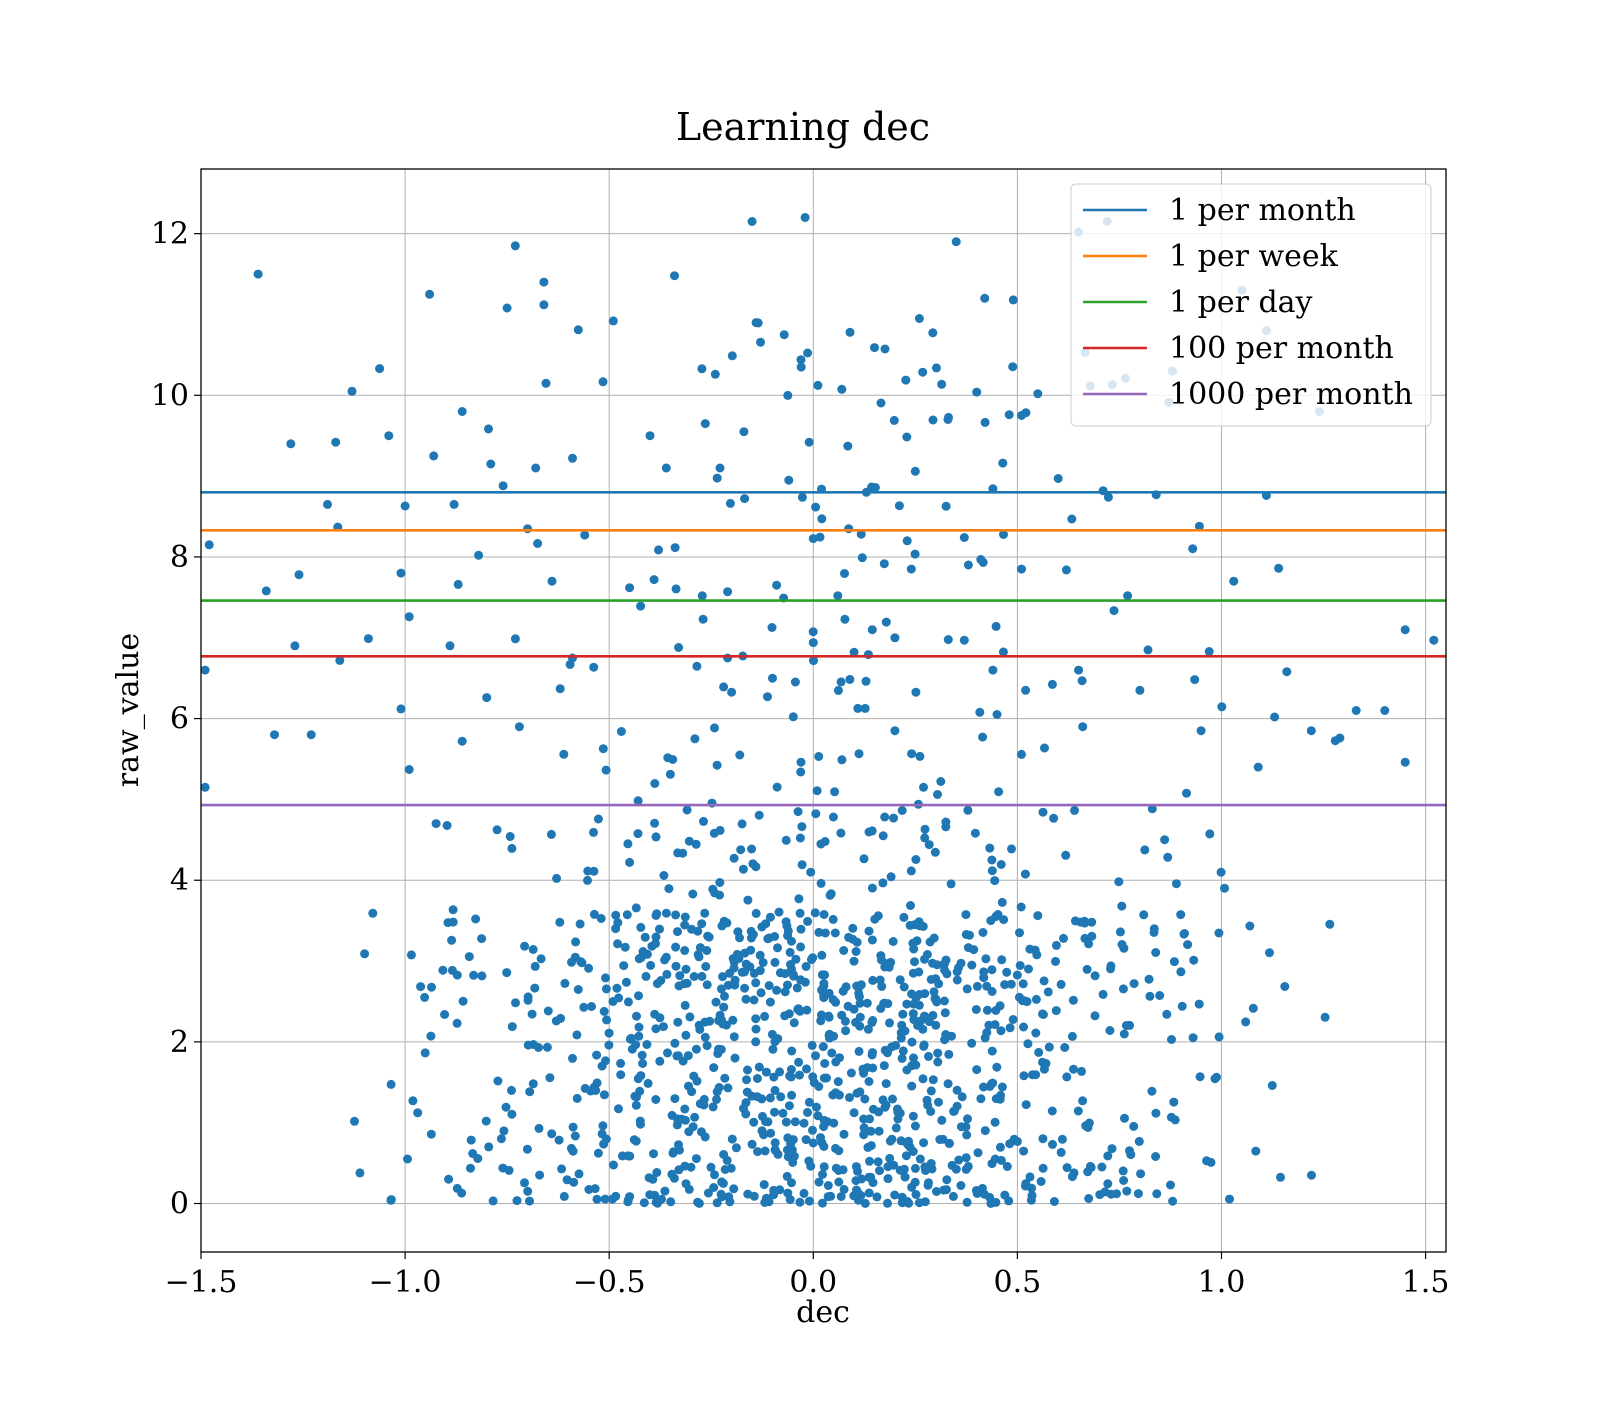 Image resolution: width=1600 pixels, height=1404 pixels. Describe the element at coordinates (170, 234) in the screenshot. I see `y-tick-label: 12` at that location.